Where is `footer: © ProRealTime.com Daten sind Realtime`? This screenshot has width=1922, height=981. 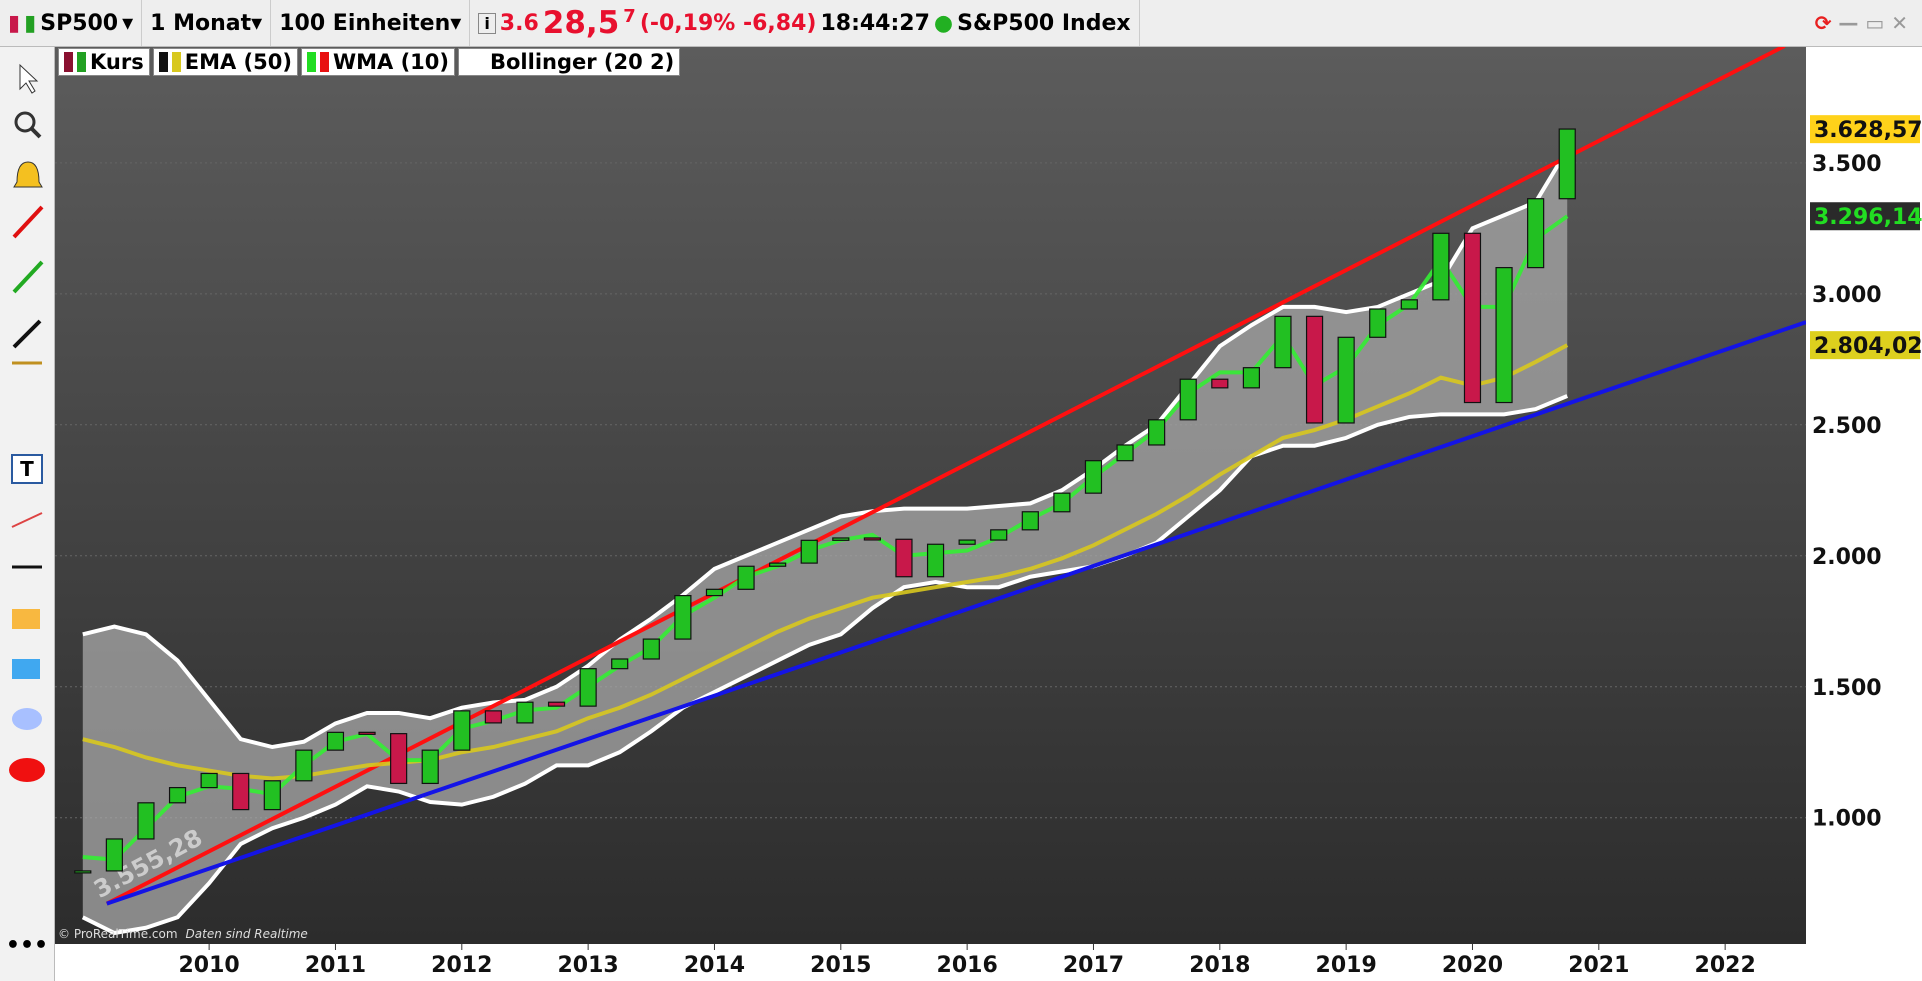 footer: © ProRealTime.com Daten sind Realtime is located at coordinates (183, 934).